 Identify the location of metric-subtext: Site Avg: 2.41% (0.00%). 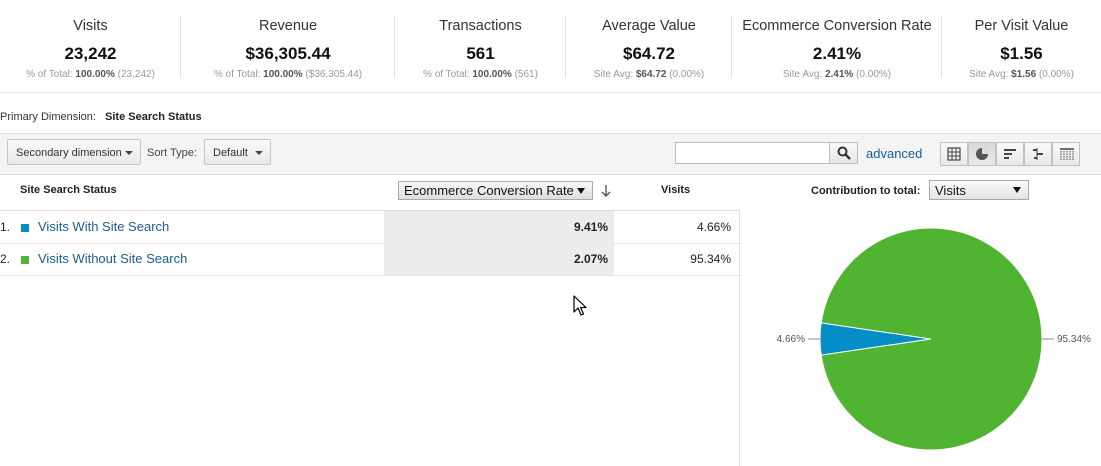
(837, 74).